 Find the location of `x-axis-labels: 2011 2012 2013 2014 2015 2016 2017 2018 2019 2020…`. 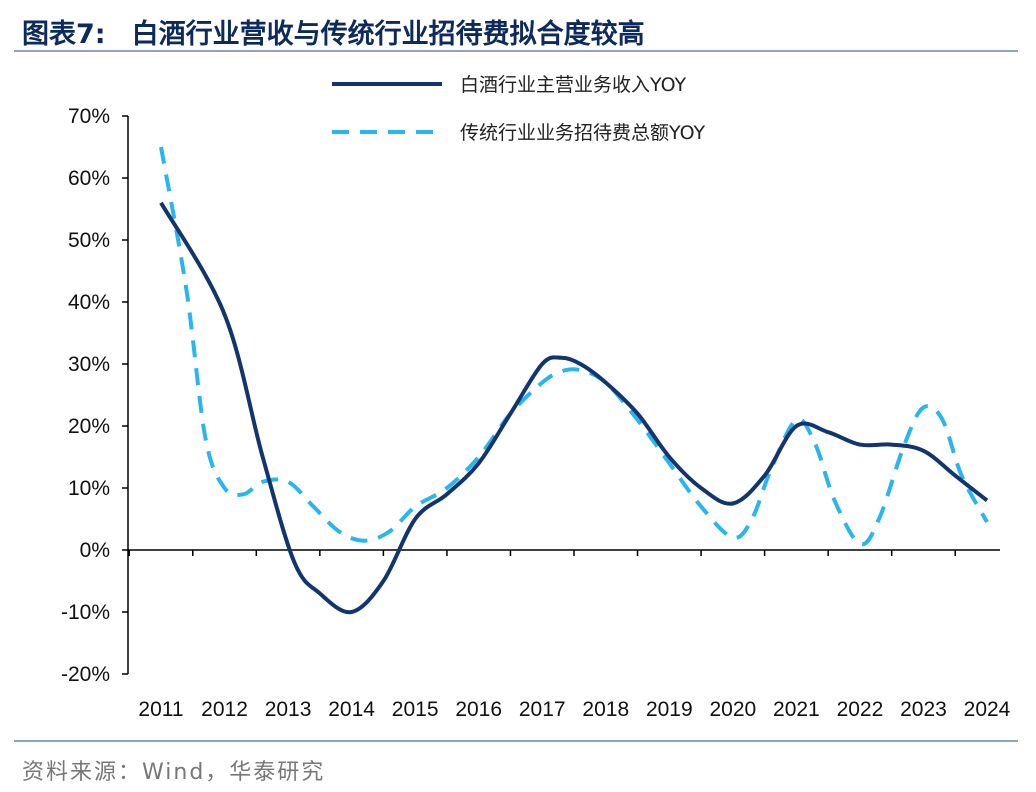

x-axis-labels: 2011 2012 2013 2014 2015 2016 2017 2018 2019 2020… is located at coordinates (574, 709).